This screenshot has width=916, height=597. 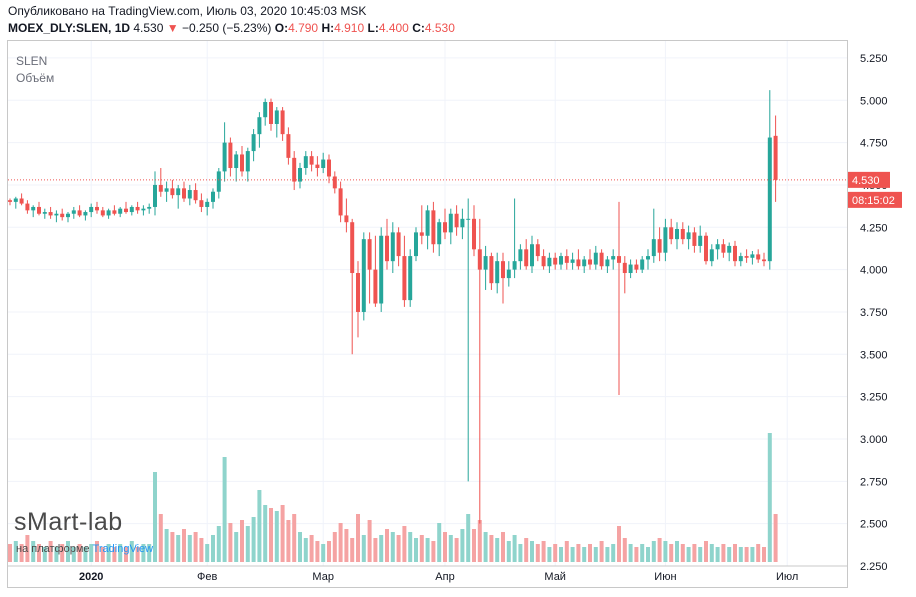 I want to click on series-legend-symbol: SLEN, so click(x=32, y=61).